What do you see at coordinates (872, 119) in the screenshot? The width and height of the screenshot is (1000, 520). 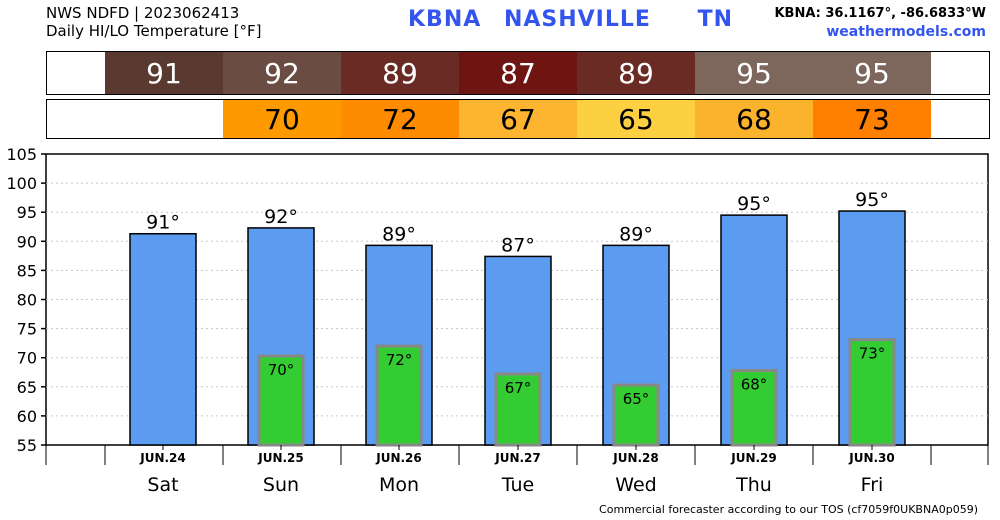 I see `lo-temp-cell: 73` at bounding box center [872, 119].